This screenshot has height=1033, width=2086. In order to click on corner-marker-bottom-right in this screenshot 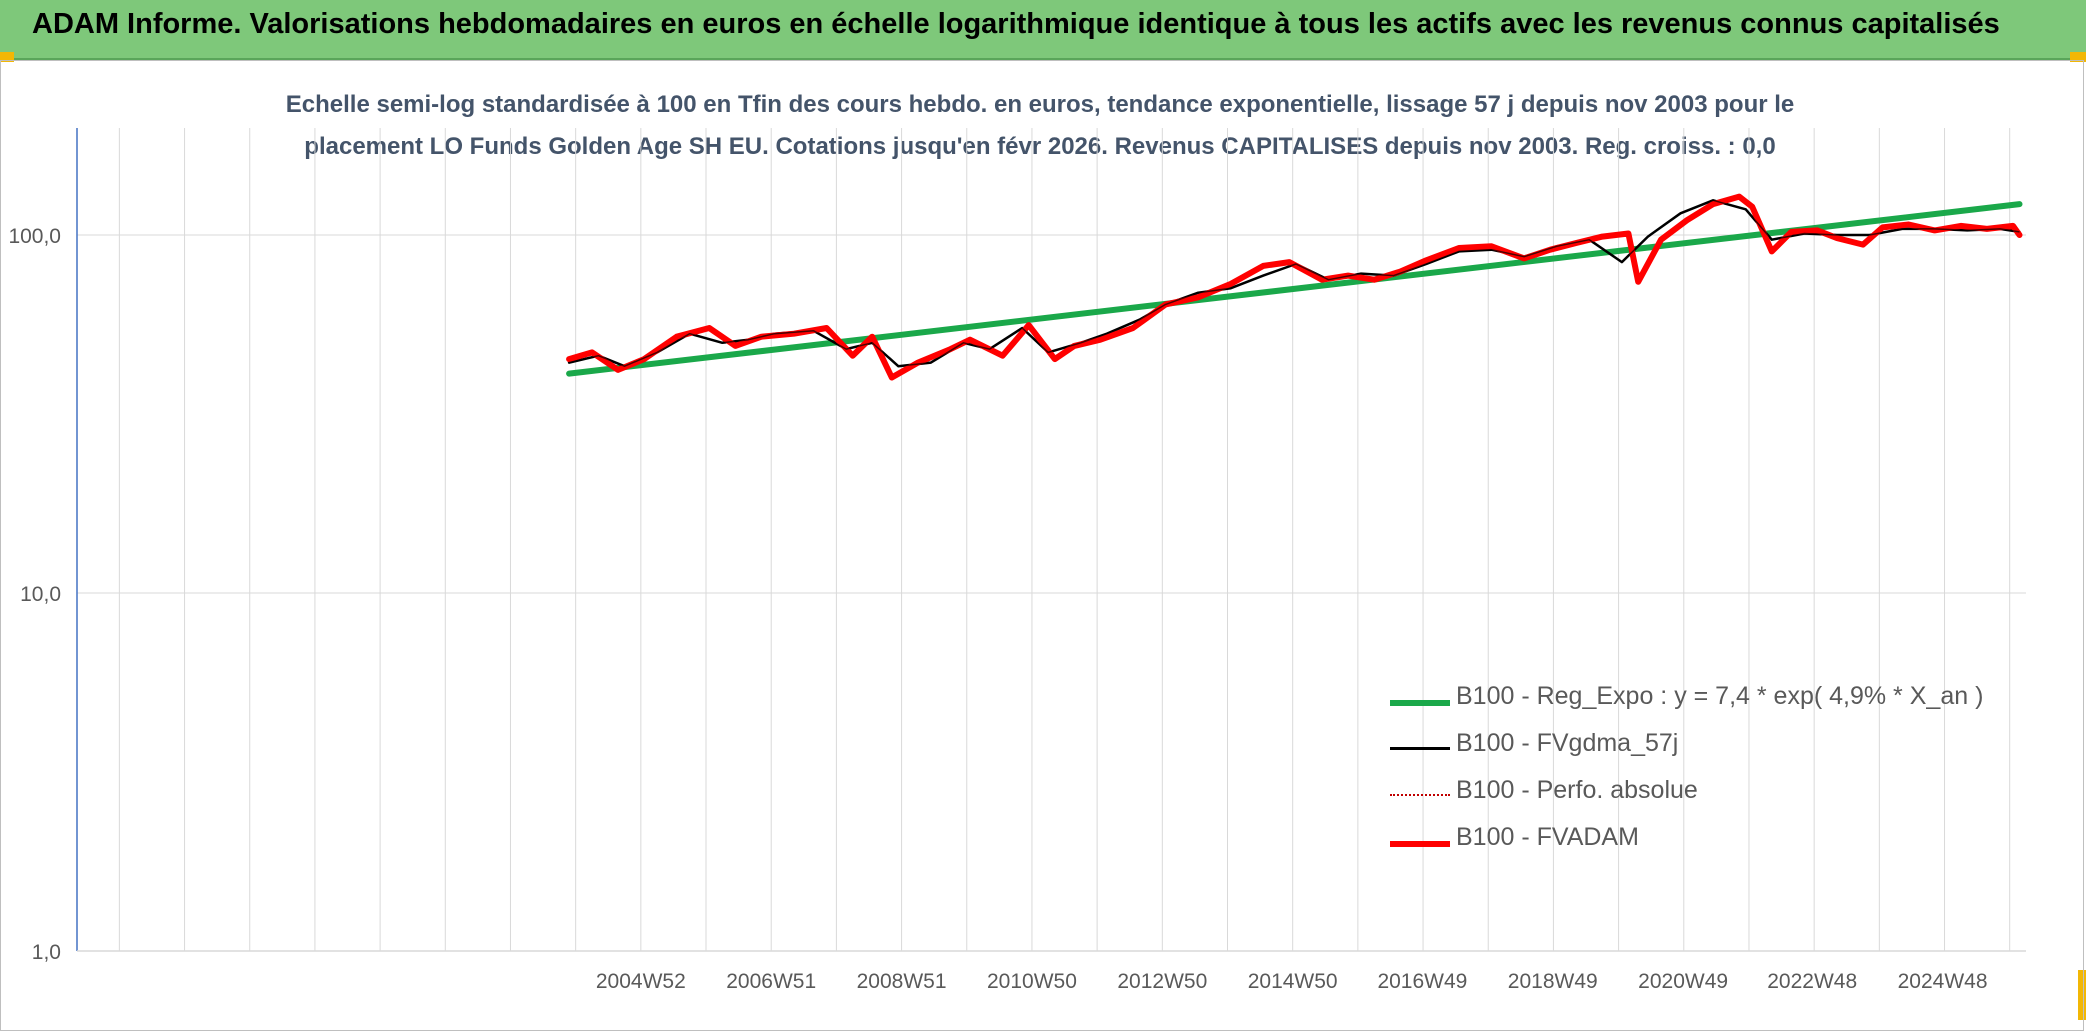, I will do `click(2082, 995)`.